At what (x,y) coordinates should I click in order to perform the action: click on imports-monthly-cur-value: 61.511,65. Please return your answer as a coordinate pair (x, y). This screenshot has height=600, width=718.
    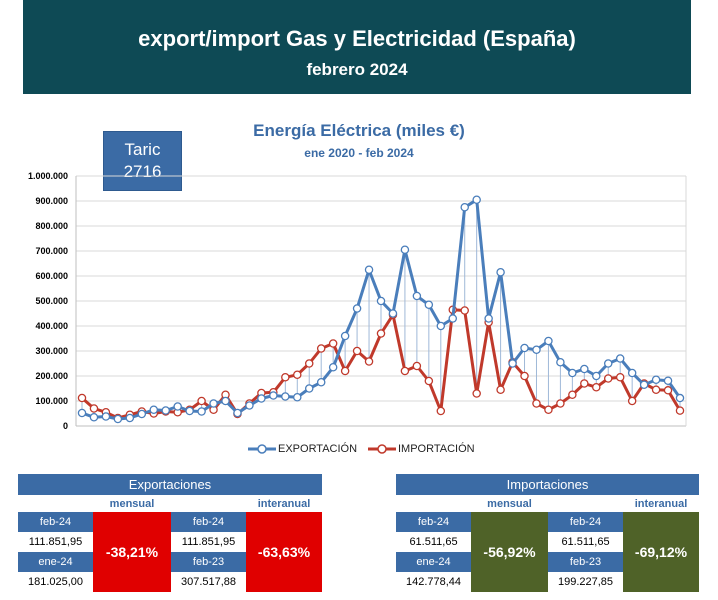
    Looking at the image, I should click on (433, 542).